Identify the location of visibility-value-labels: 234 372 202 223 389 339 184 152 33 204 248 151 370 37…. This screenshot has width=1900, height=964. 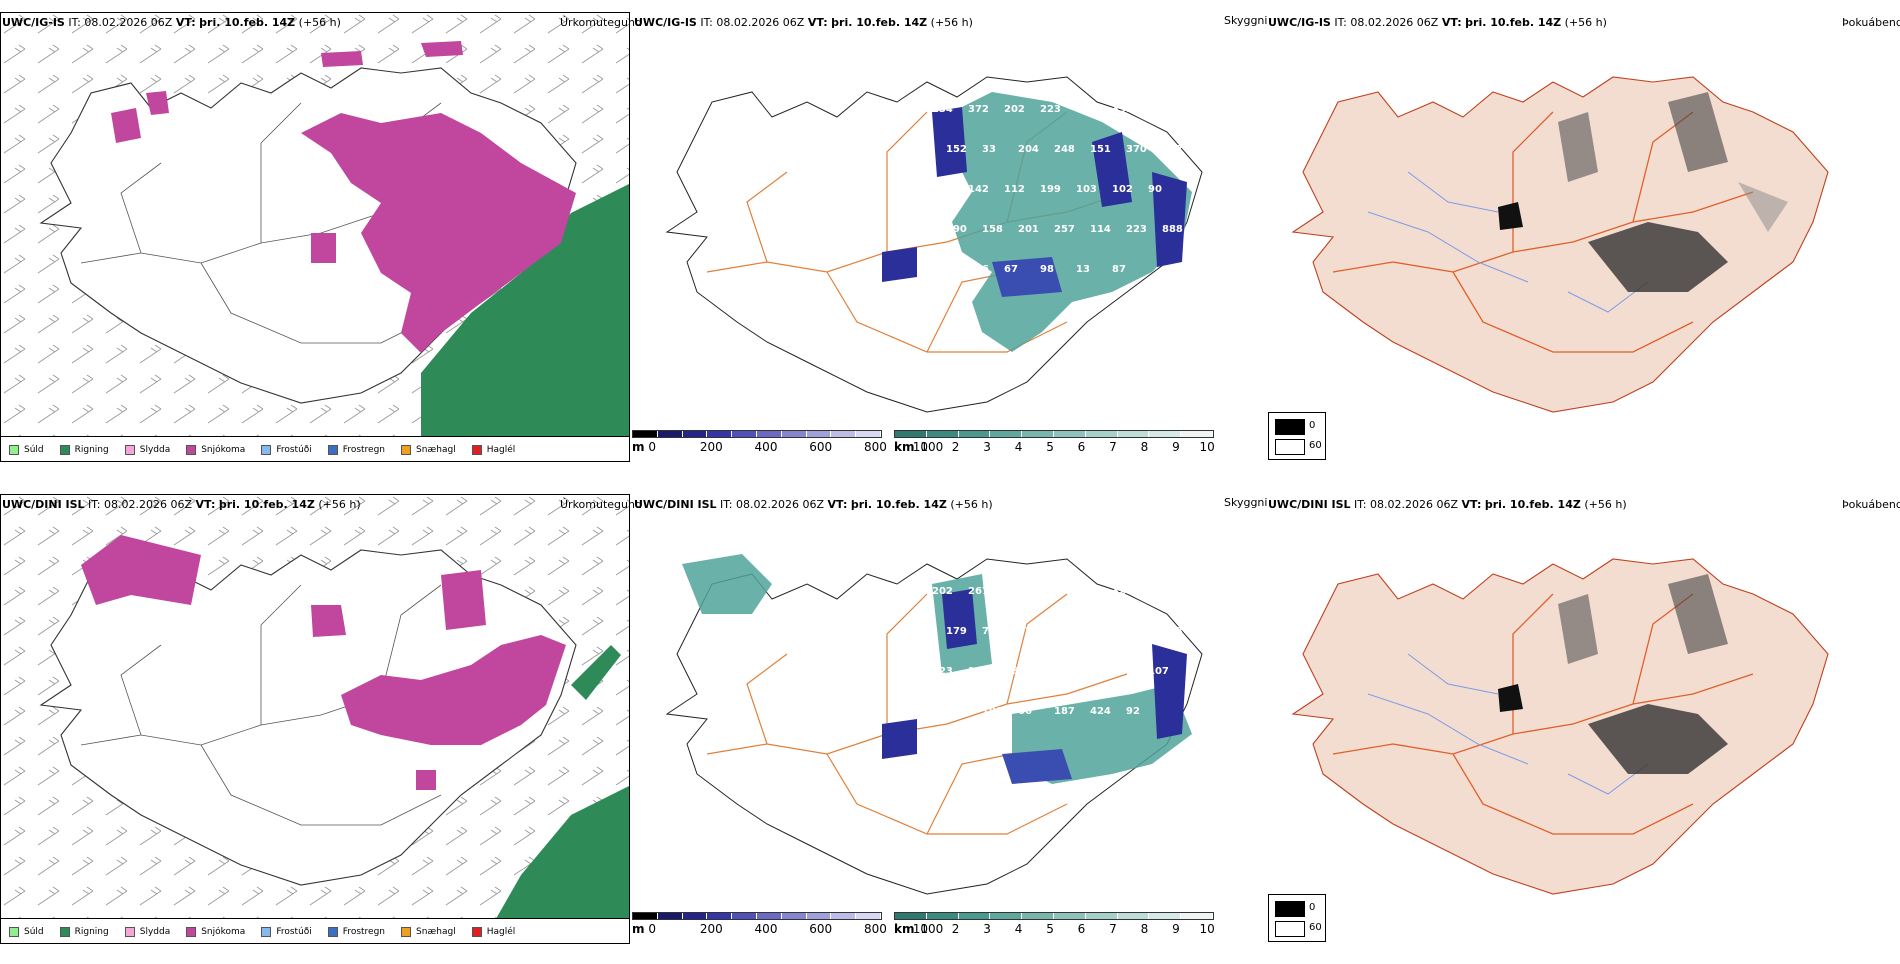
(1057, 189).